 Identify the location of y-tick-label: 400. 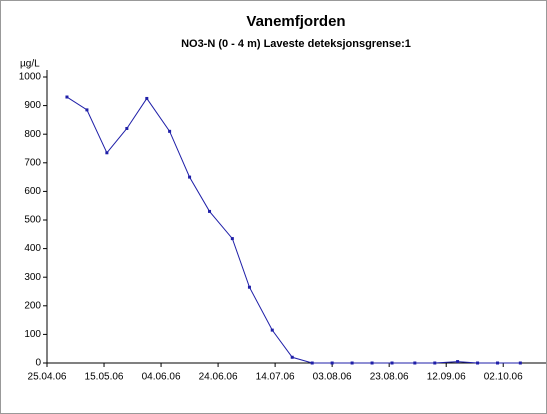
(32, 248).